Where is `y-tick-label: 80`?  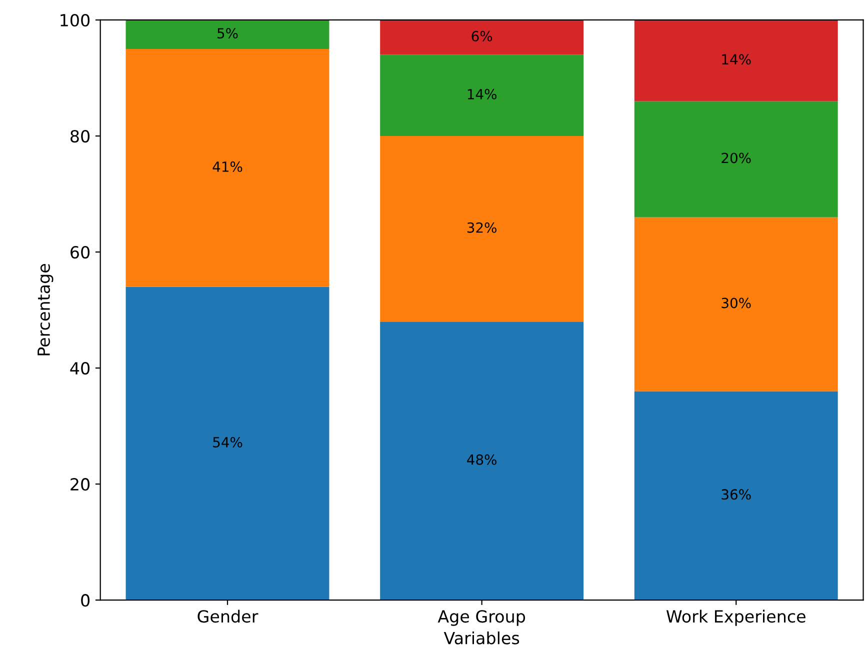 y-tick-label: 80 is located at coordinates (80, 136).